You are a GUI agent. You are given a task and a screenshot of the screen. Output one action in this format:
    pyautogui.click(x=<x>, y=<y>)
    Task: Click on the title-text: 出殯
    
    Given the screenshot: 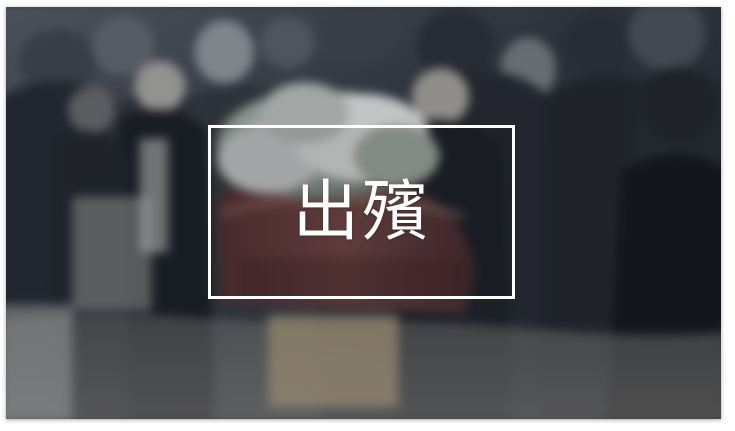 What is the action you would take?
    pyautogui.click(x=361, y=211)
    